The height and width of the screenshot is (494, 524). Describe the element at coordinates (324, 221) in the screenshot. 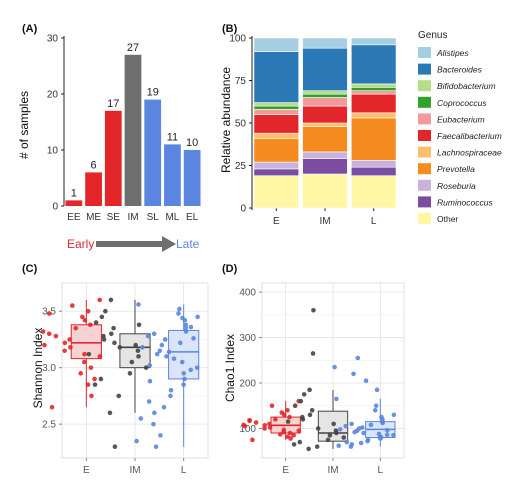

I see `x-tick-label: IM` at that location.